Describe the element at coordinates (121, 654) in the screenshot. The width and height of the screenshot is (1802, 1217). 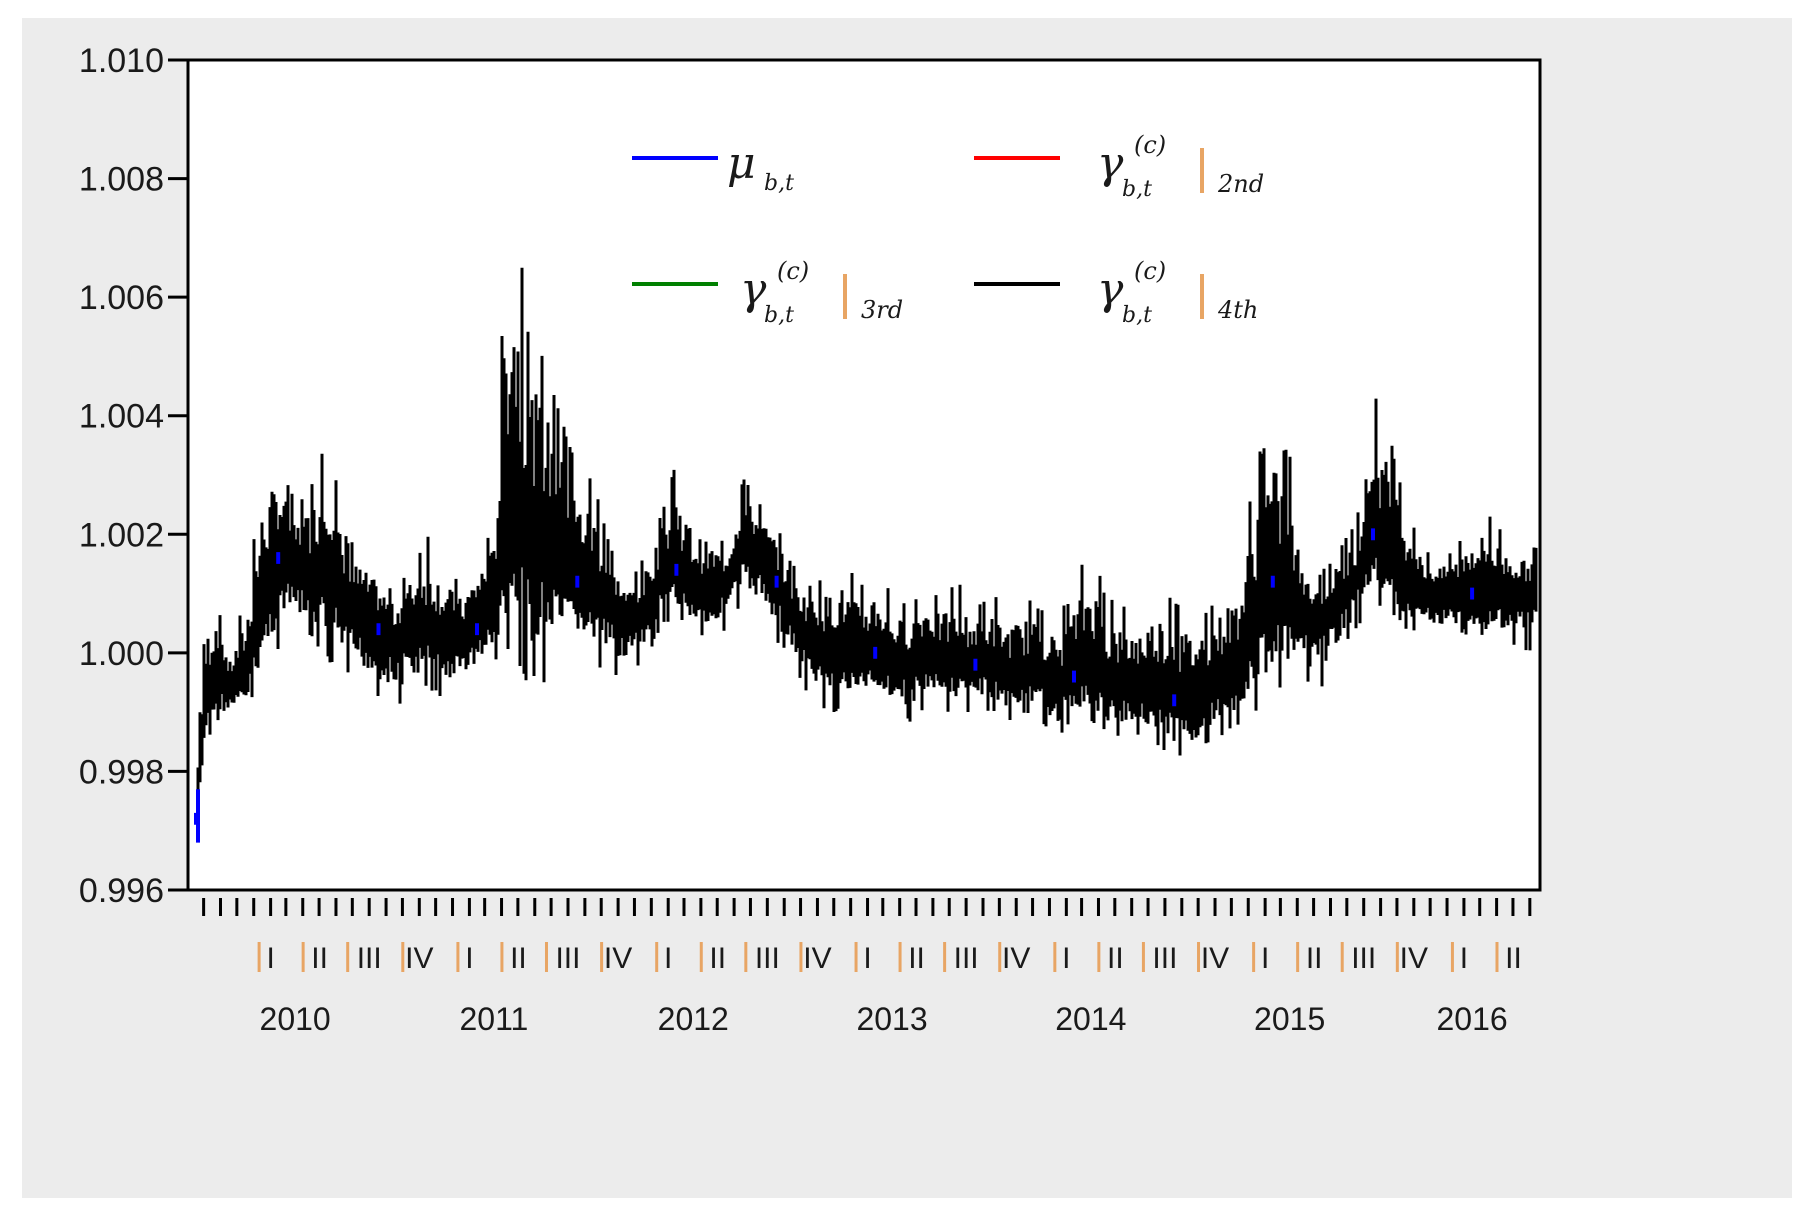
I see `y-tick-label: 1.000` at that location.